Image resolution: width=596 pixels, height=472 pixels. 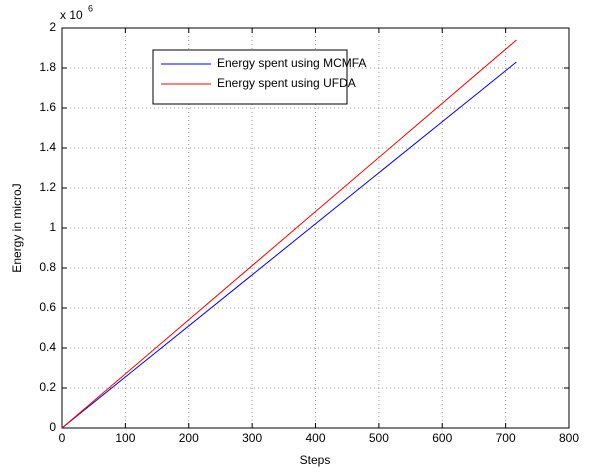 What do you see at coordinates (47, 307) in the screenshot?
I see `y-tick-label: 0.6` at bounding box center [47, 307].